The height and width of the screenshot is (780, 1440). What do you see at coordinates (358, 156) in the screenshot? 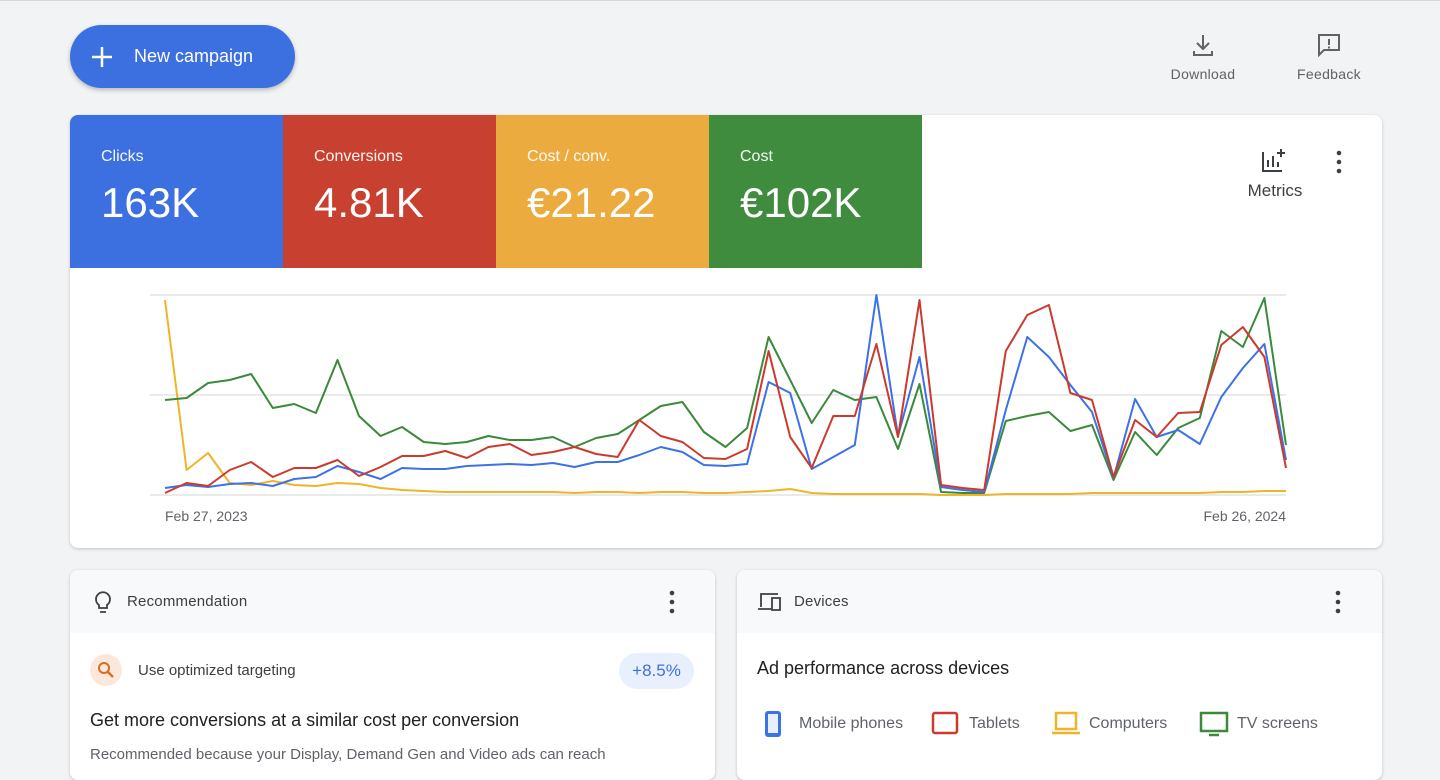
I see `metric-label: Conversions` at bounding box center [358, 156].